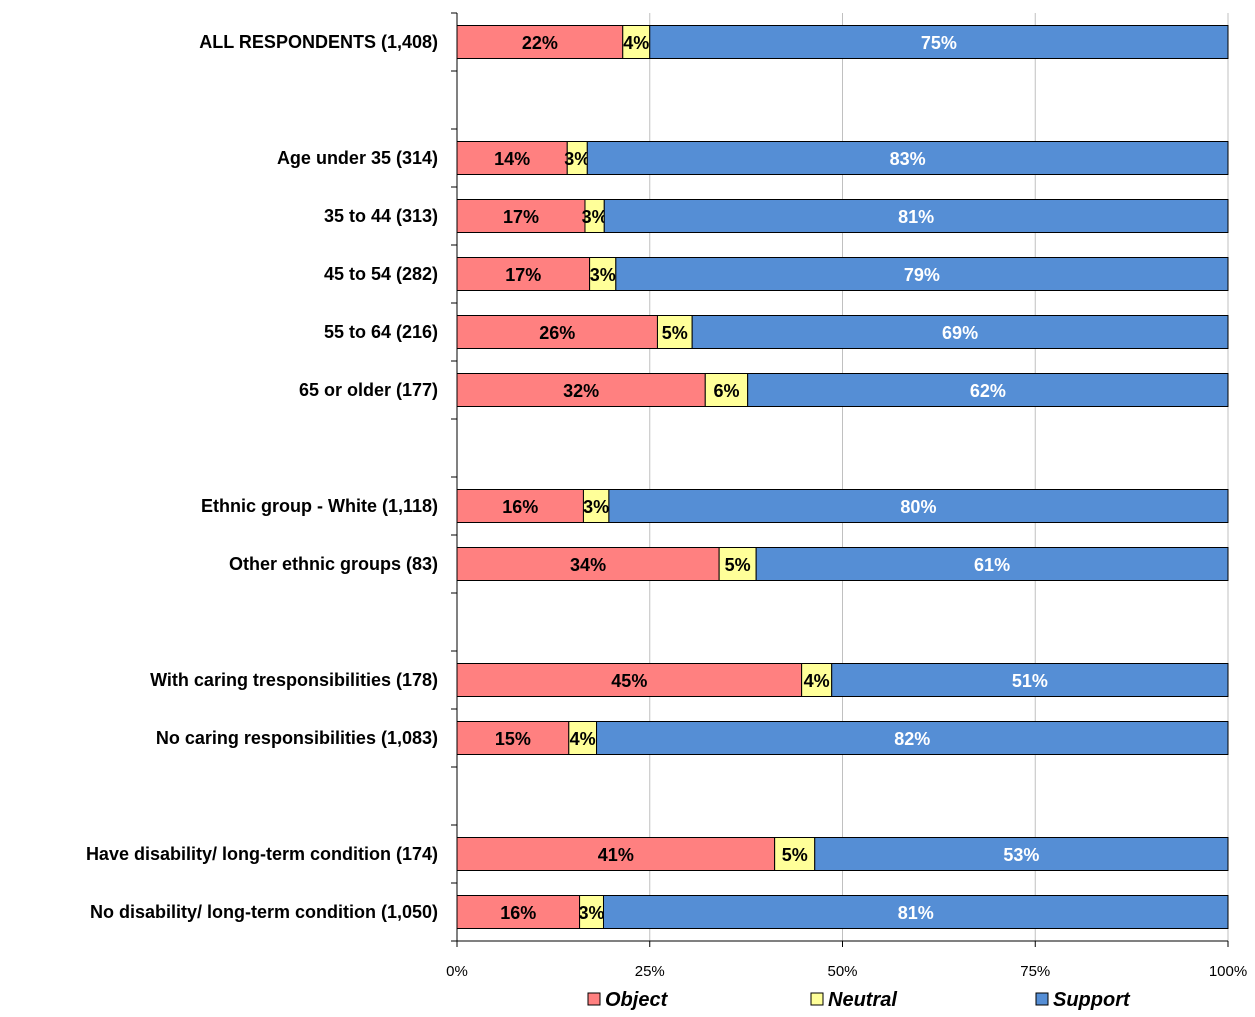 Image resolution: width=1255 pixels, height=1017 pixels. Describe the element at coordinates (650, 971) in the screenshot. I see `x-tick-label: 25%` at that location.